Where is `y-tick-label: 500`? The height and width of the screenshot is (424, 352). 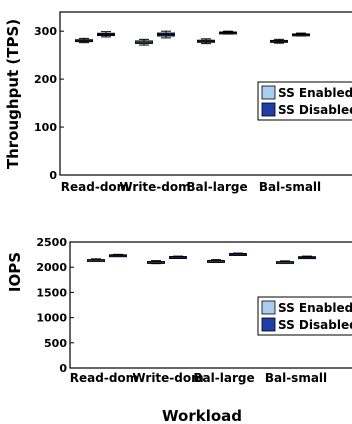 y-tick-label: 500 is located at coordinates (55, 343).